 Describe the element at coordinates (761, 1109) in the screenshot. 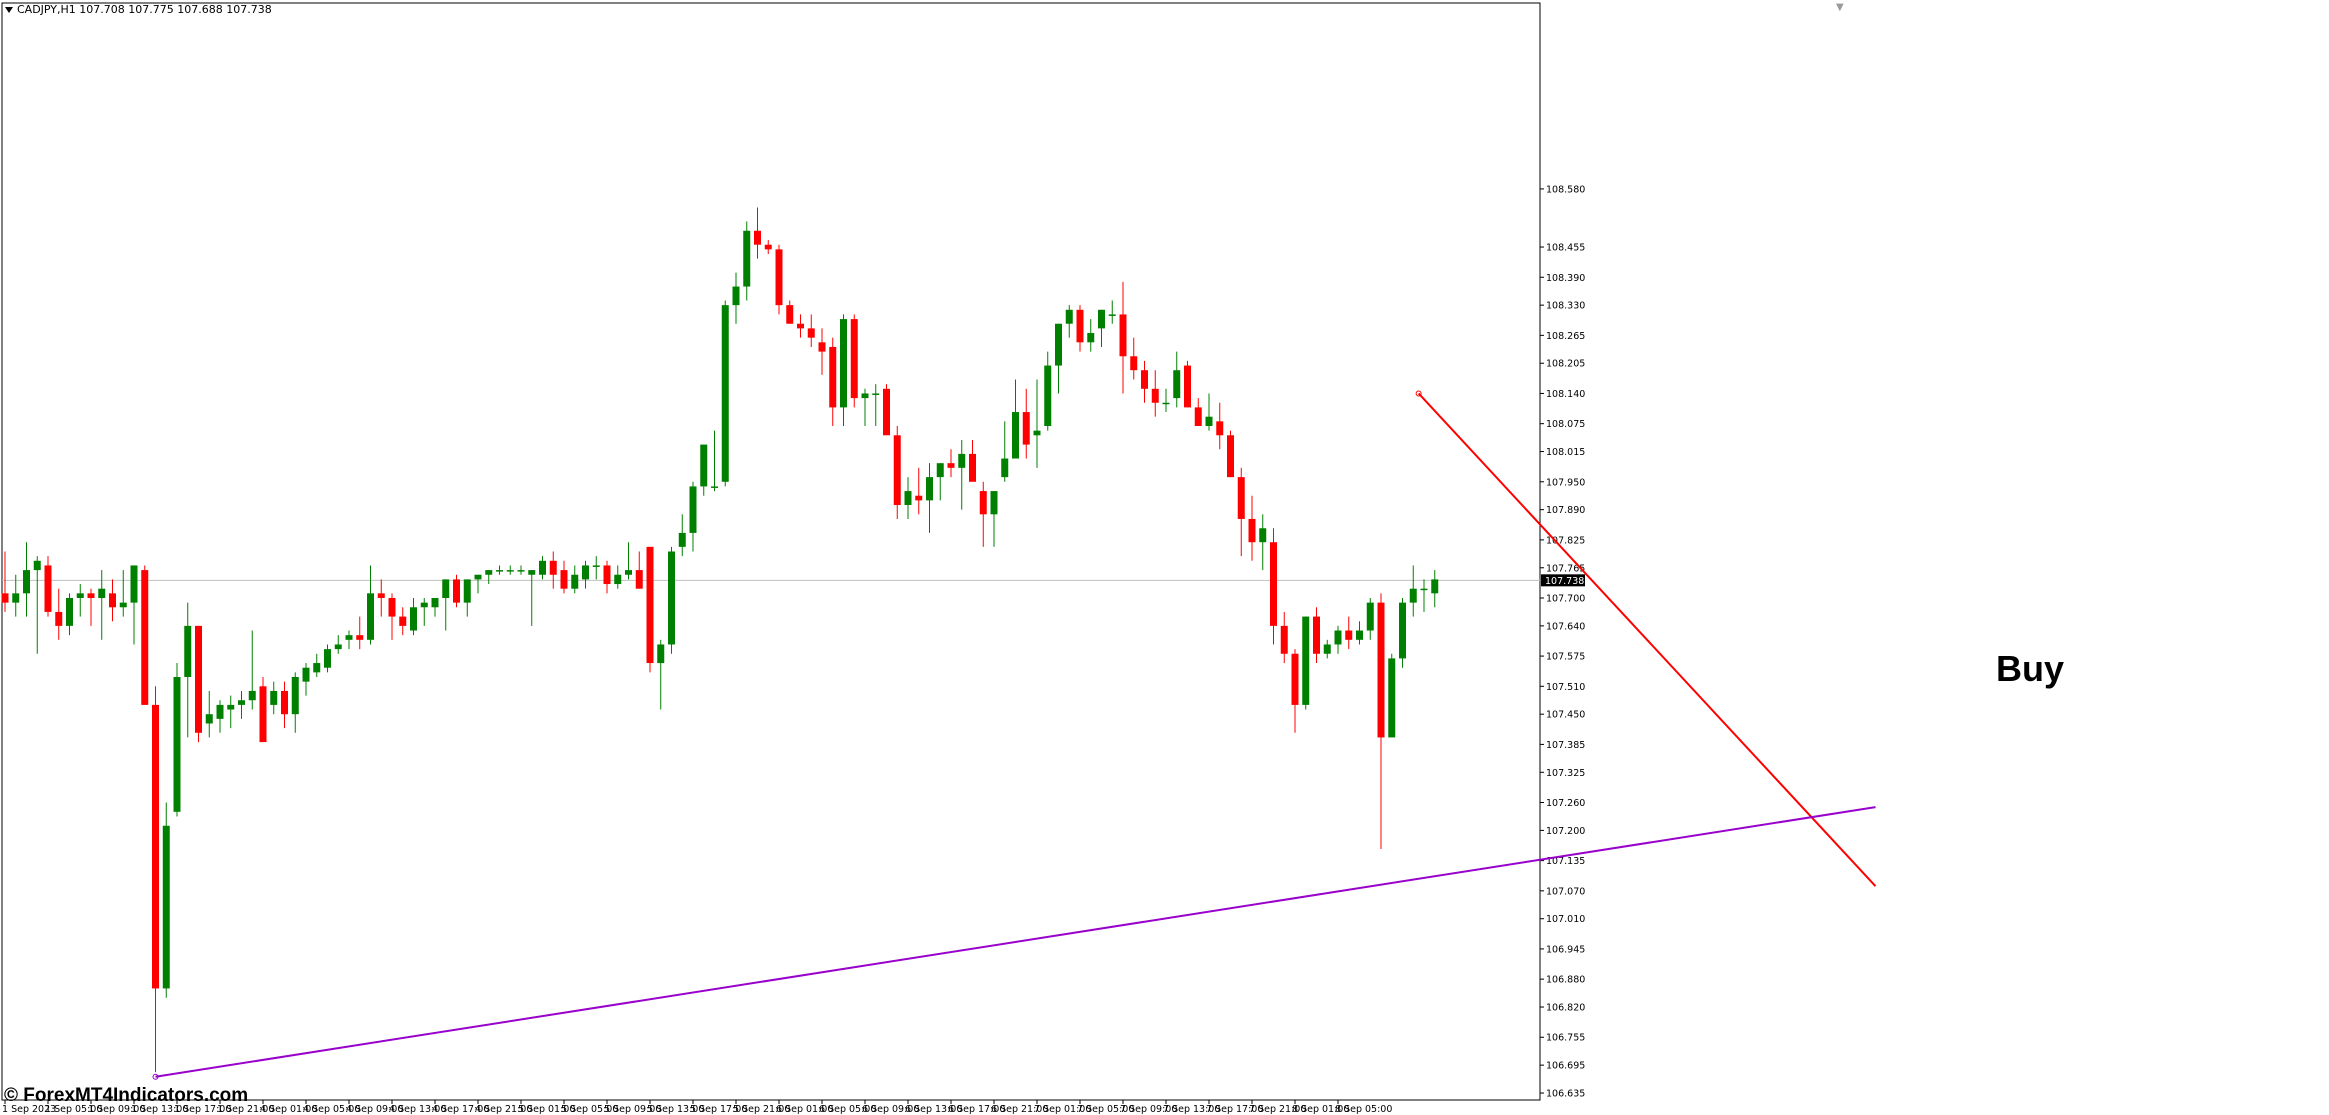

I see `x-tick-label: 5 Sep 21:00` at that location.